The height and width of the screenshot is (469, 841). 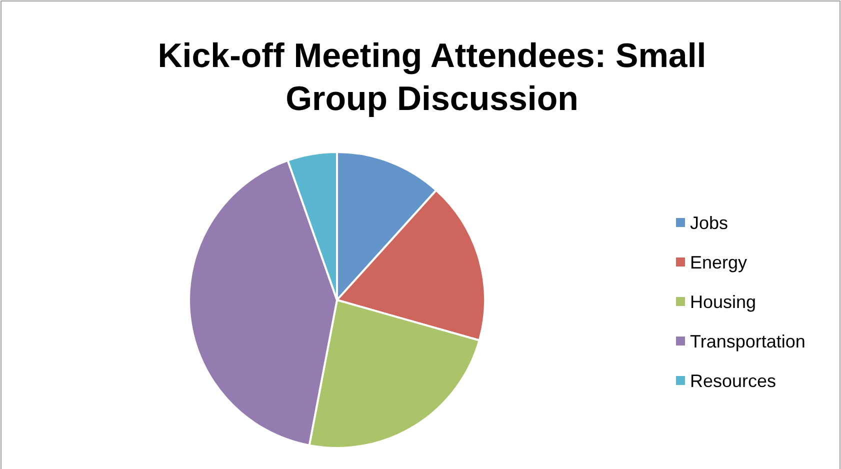 I want to click on chart-title: Kick-off Meeting Attendees: Small Group Discussion, so click(x=432, y=77).